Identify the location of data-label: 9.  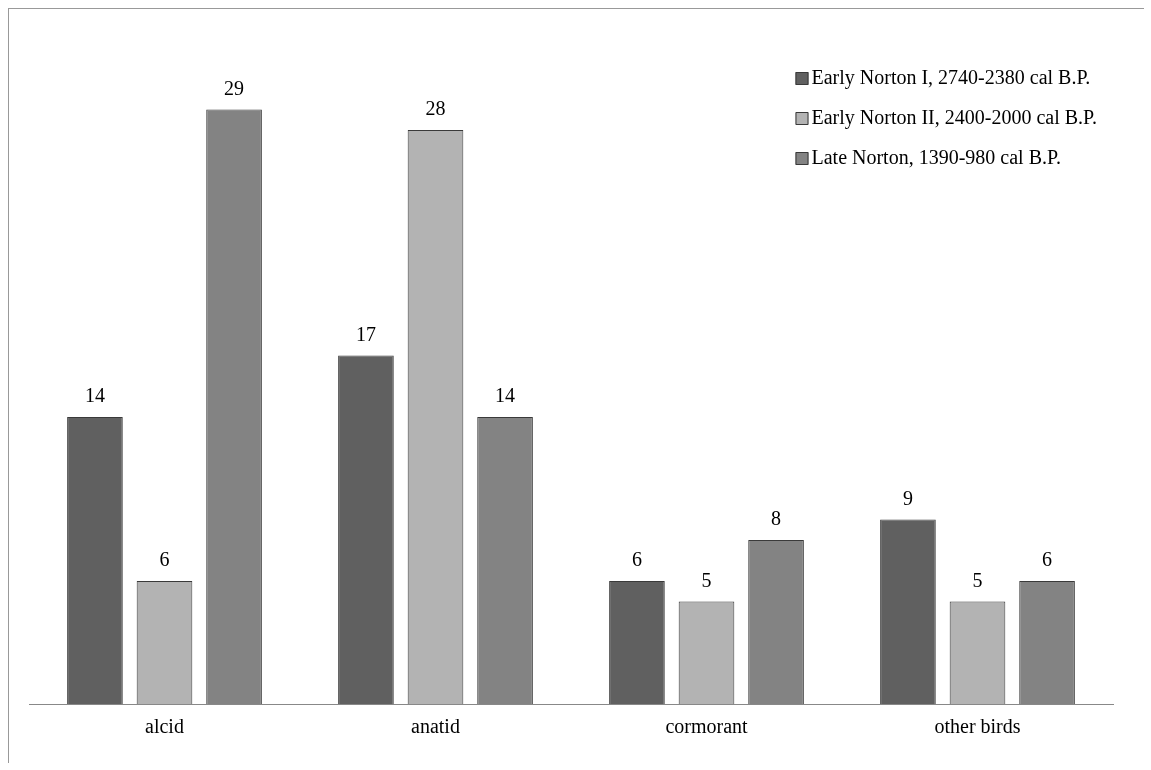
(907, 497).